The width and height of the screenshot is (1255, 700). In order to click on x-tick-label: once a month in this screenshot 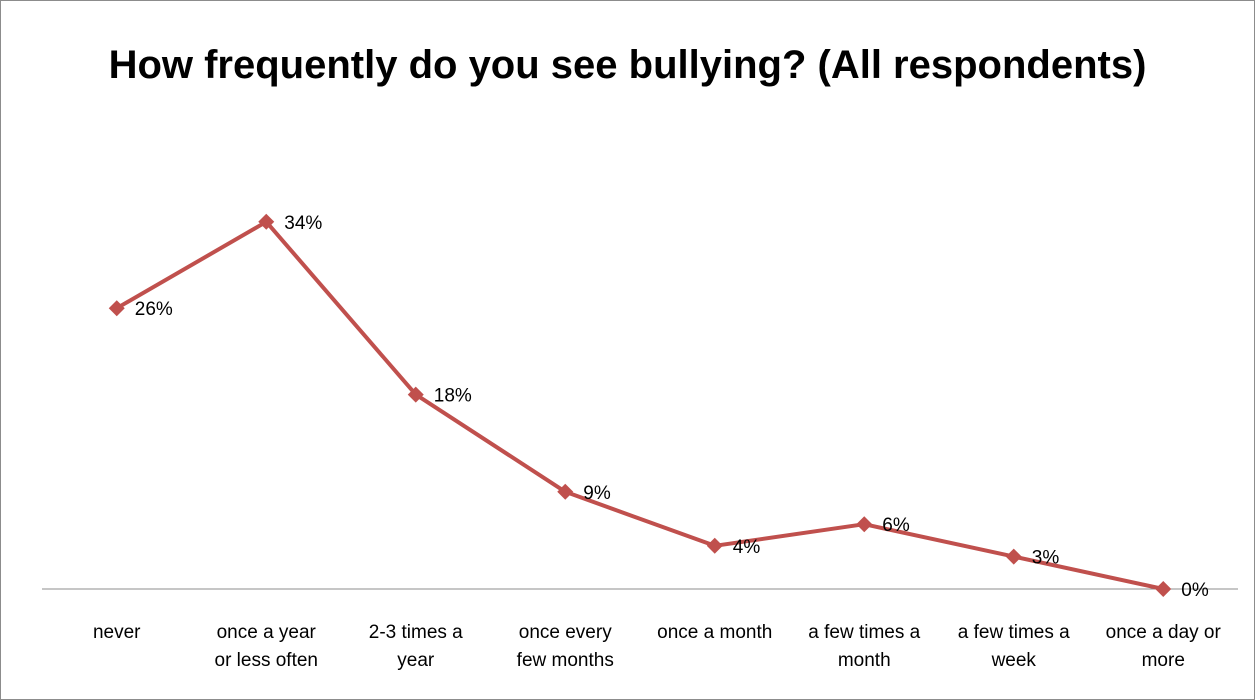, I will do `click(714, 632)`.